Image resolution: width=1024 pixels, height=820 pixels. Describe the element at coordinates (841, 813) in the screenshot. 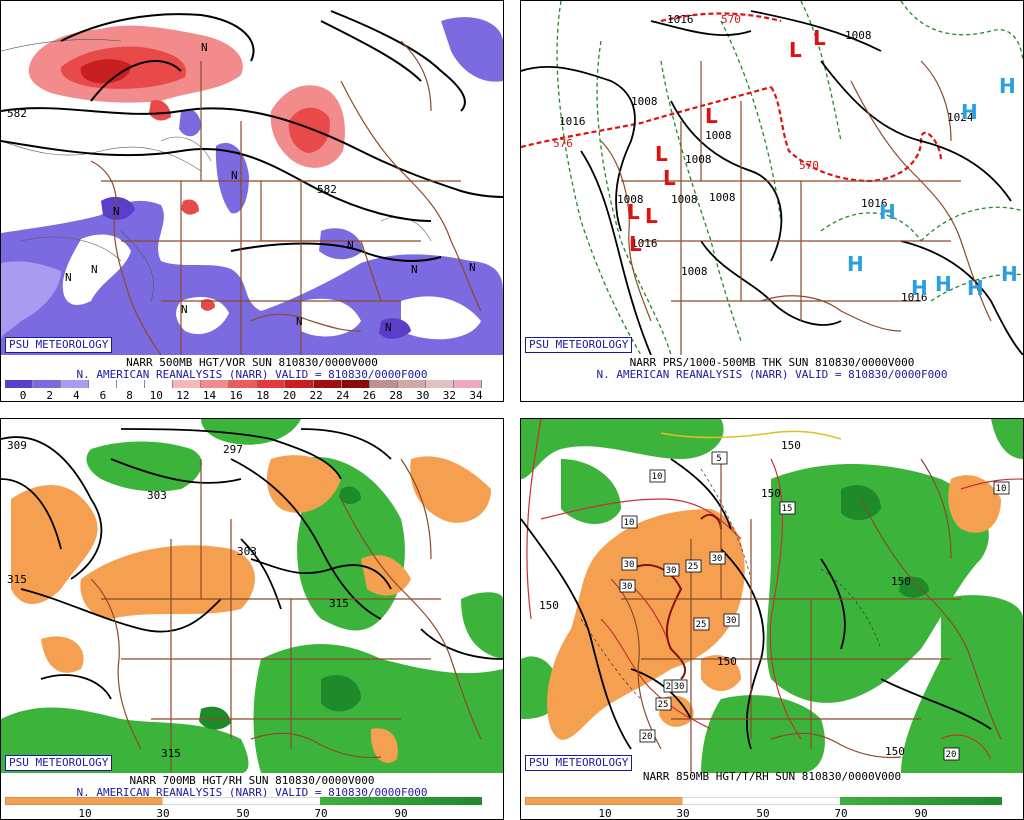

I see `colorbar-tick-label: 70` at that location.